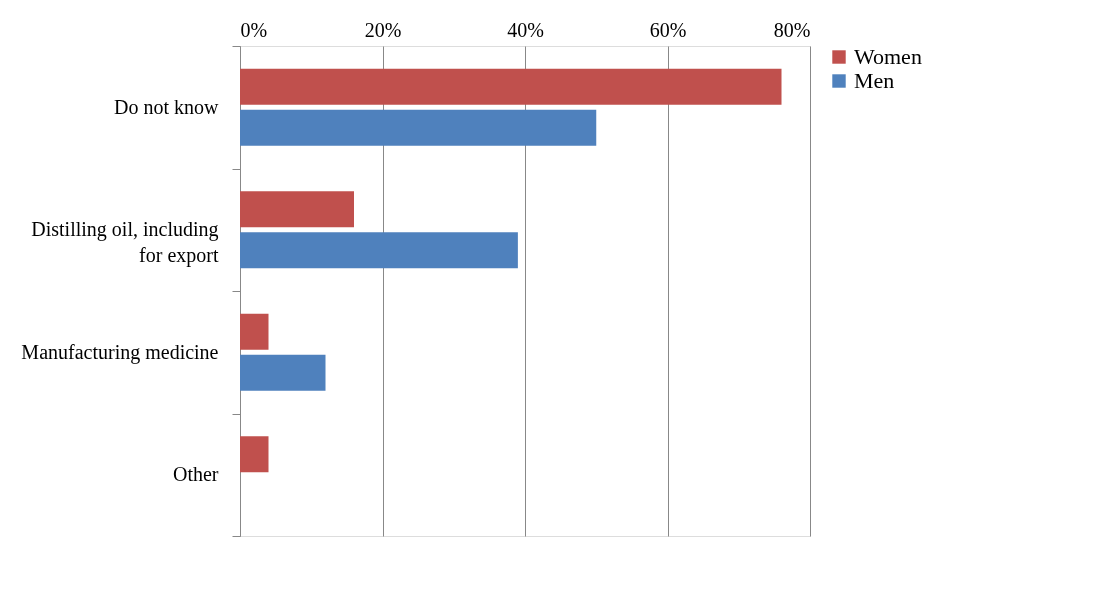  I want to click on y-tick-label: Other, so click(195, 474).